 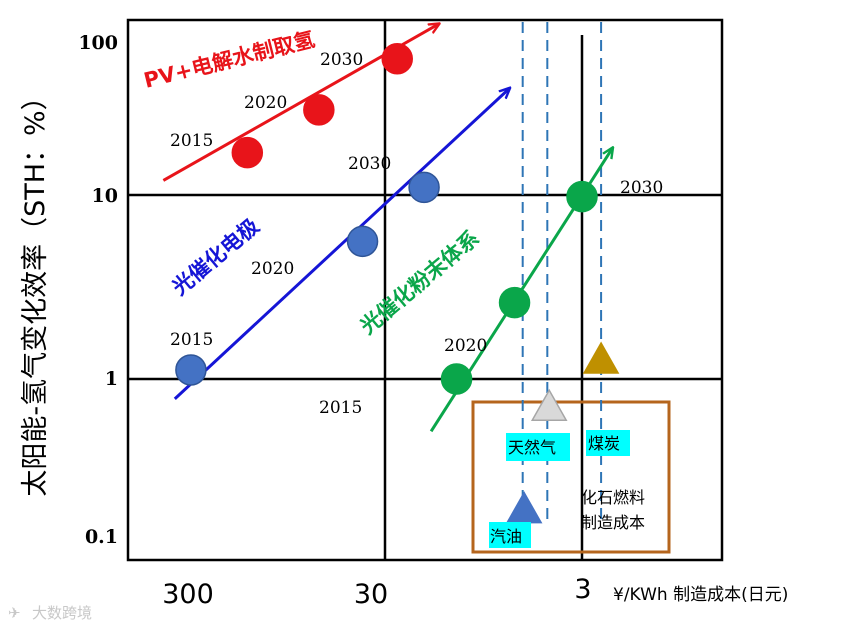 What do you see at coordinates (105, 196) in the screenshot?
I see `y-tick-label: 10` at bounding box center [105, 196].